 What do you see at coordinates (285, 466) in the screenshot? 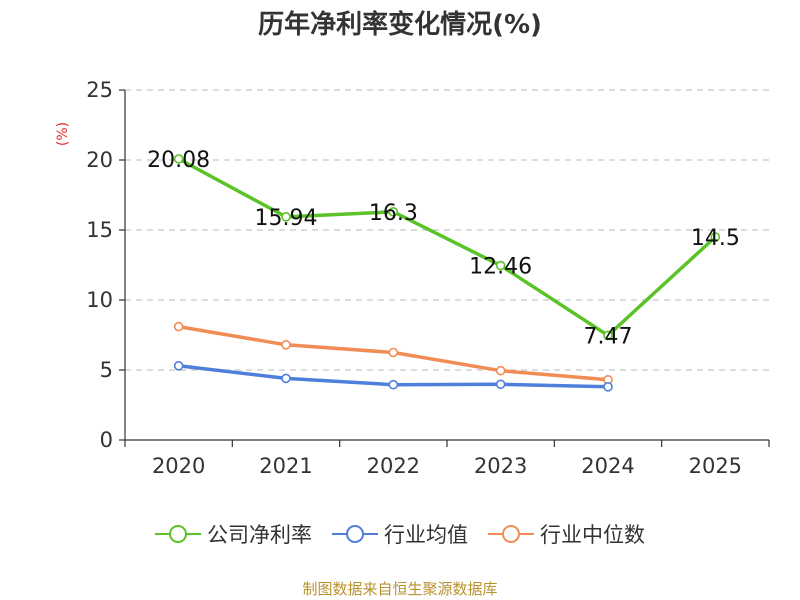
I see `x-tick-label: 2021` at bounding box center [285, 466].